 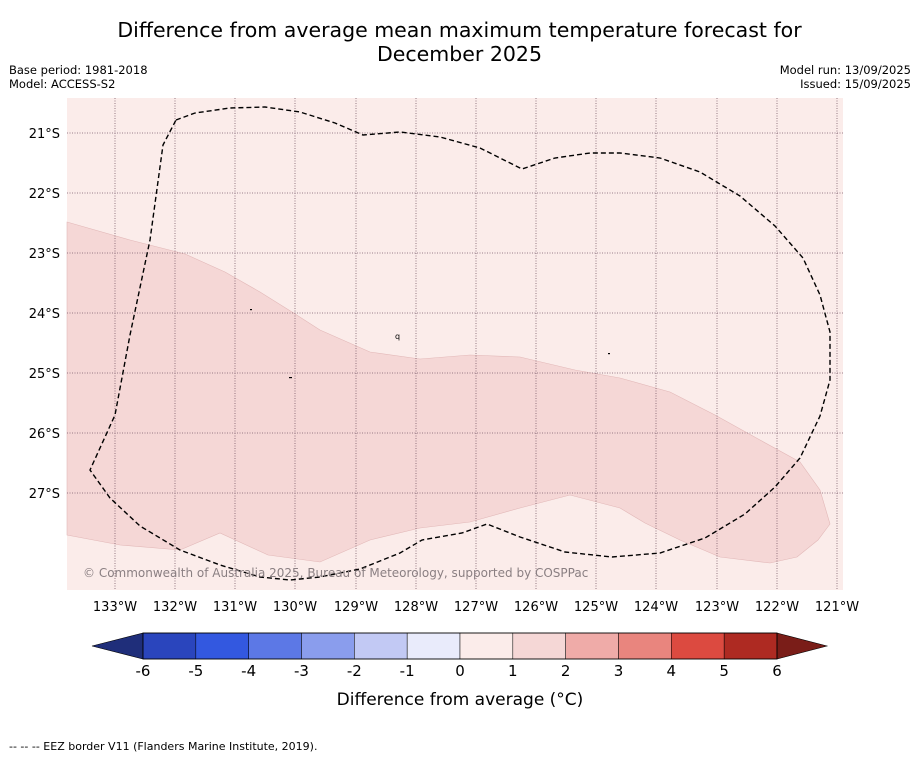 I want to click on lon-label: 131°W, so click(x=235, y=607).